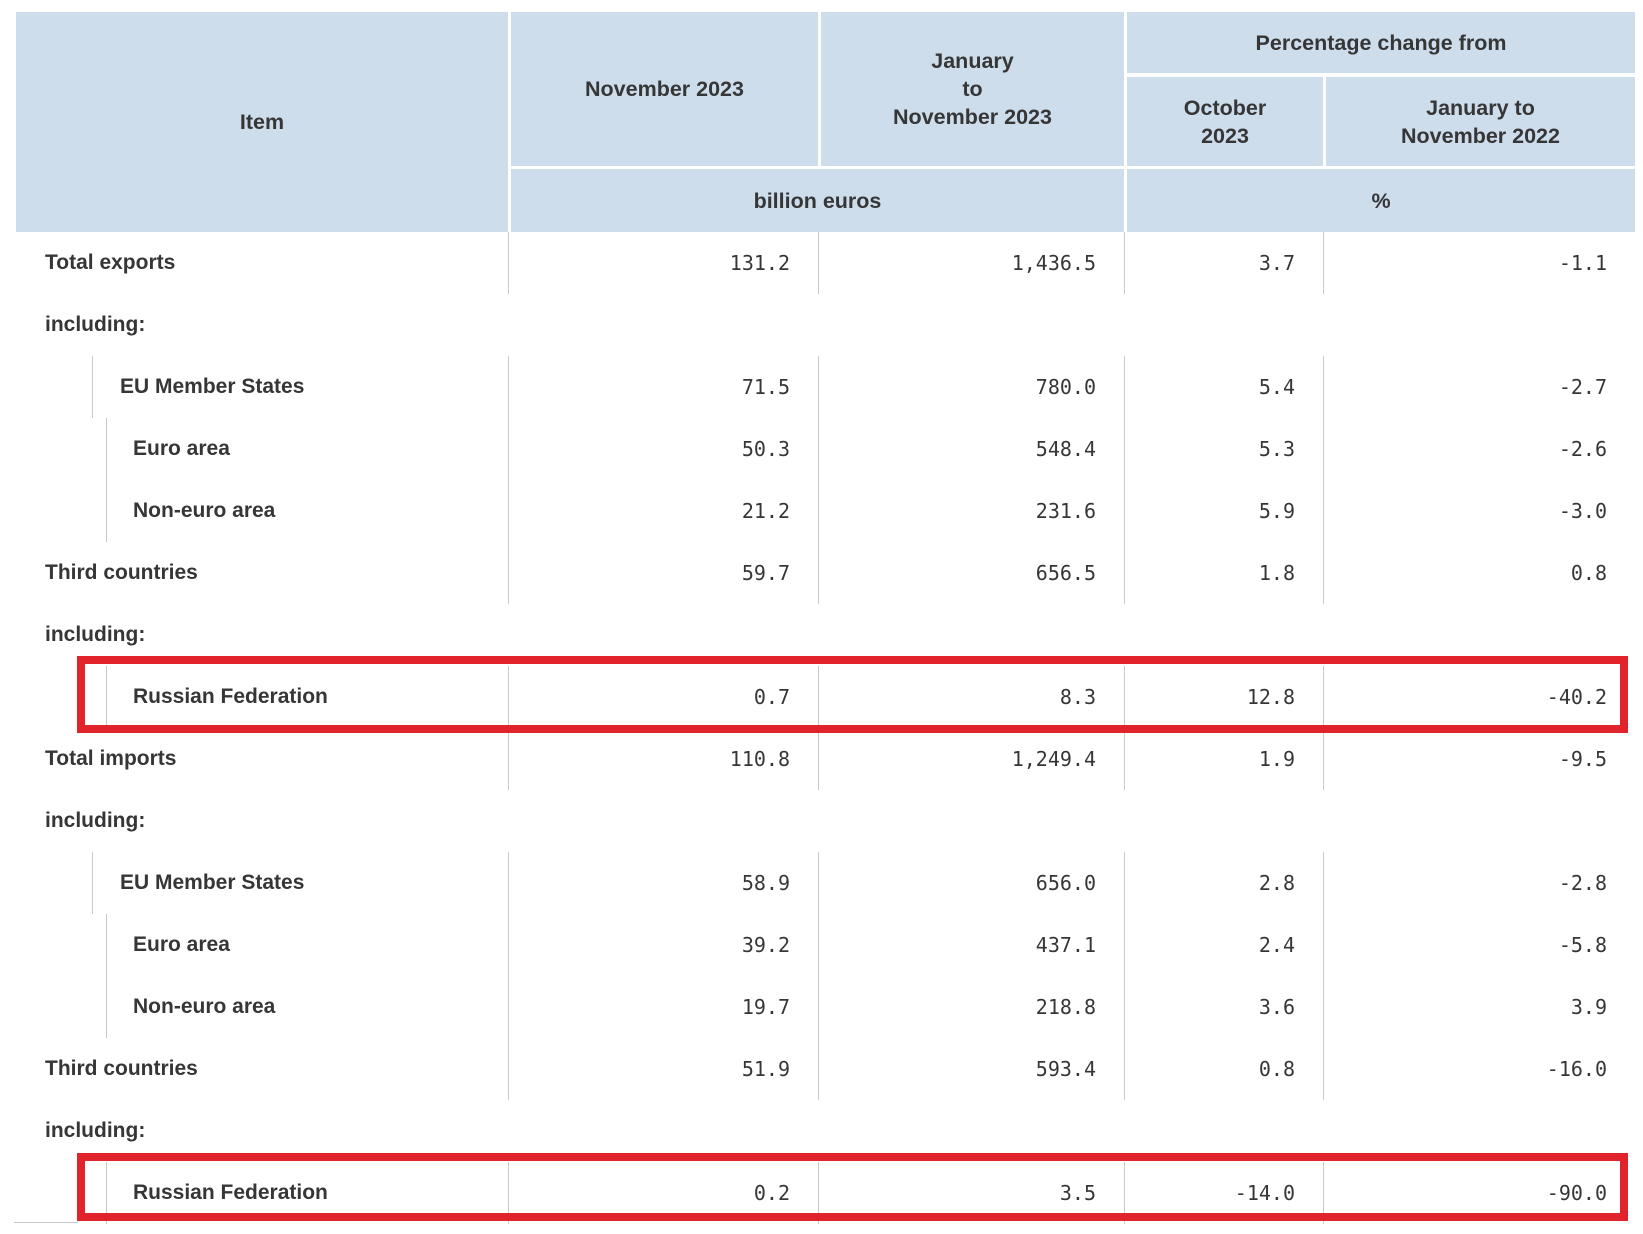 Image resolution: width=1643 pixels, height=1234 pixels. What do you see at coordinates (1223, 697) in the screenshot?
I see `value-cell: 12.8` at bounding box center [1223, 697].